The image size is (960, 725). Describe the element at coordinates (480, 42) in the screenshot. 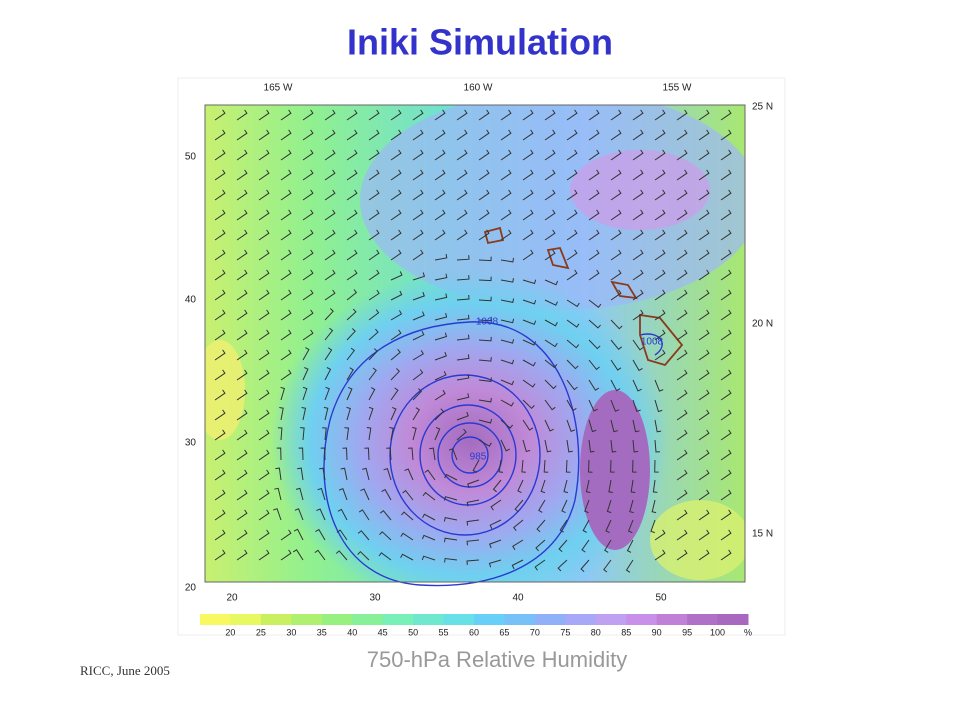

I see `slide-title: Iniki Simulation` at that location.